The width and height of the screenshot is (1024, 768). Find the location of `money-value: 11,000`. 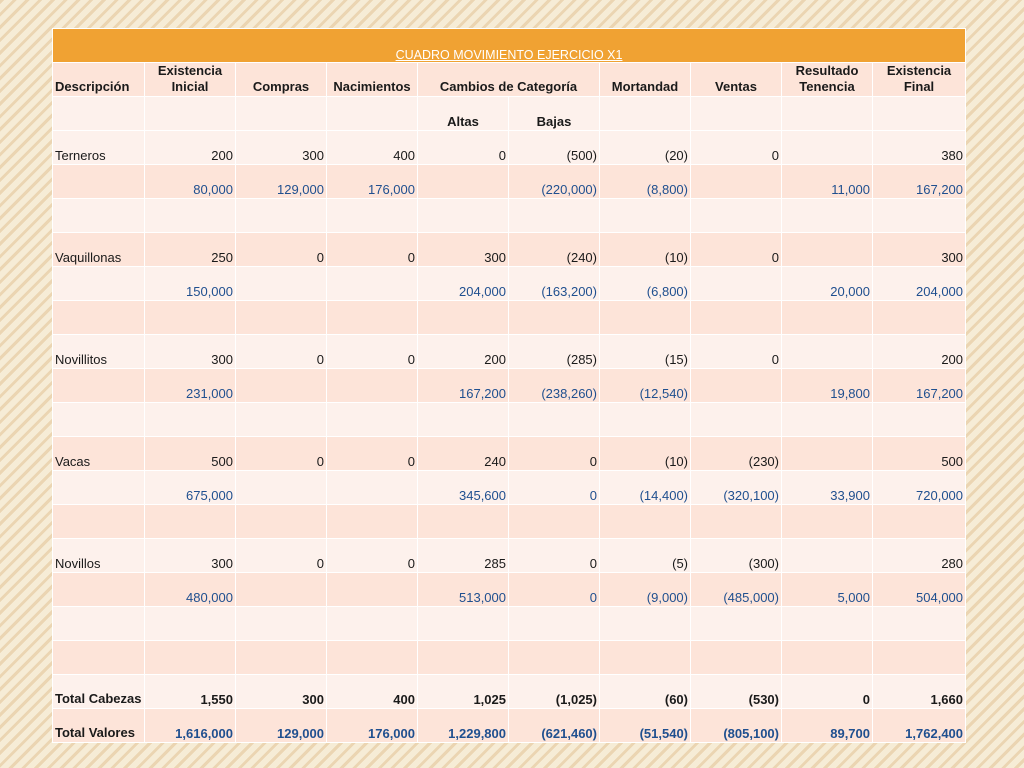

money-value: 11,000 is located at coordinates (827, 181).